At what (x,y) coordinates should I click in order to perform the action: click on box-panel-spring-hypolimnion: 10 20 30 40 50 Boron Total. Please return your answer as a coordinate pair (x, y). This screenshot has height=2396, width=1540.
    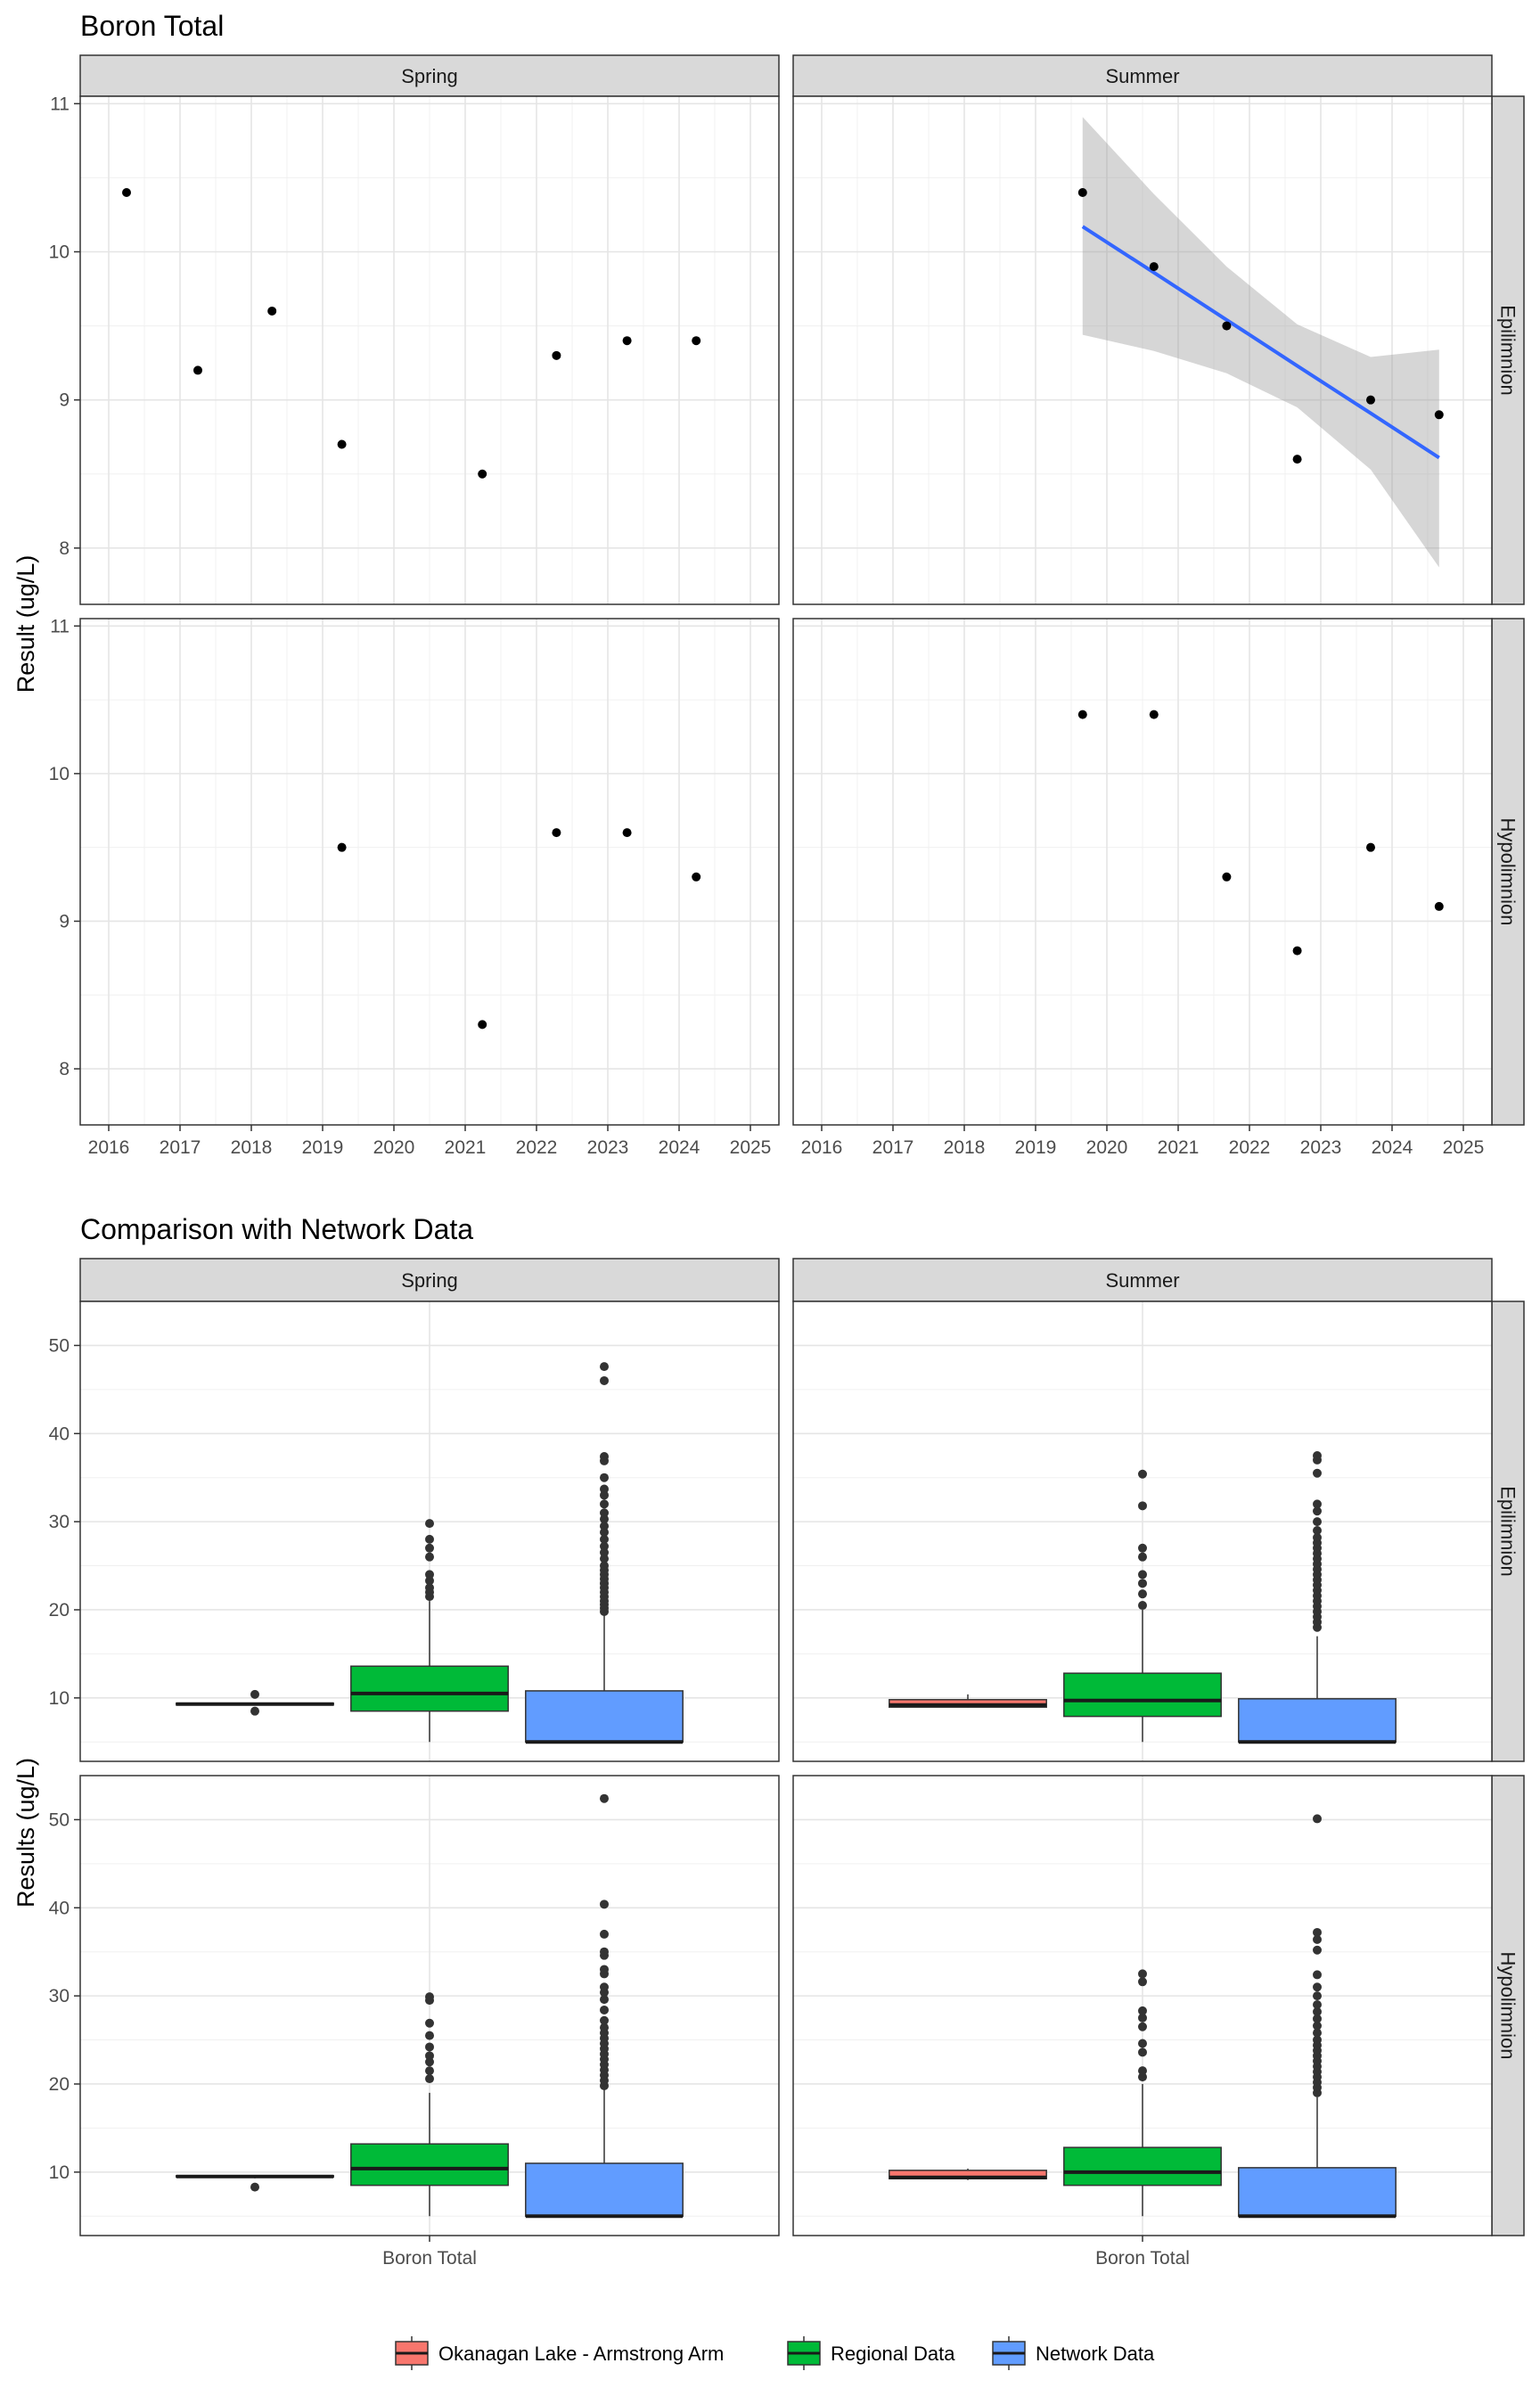
    Looking at the image, I should click on (414, 2022).